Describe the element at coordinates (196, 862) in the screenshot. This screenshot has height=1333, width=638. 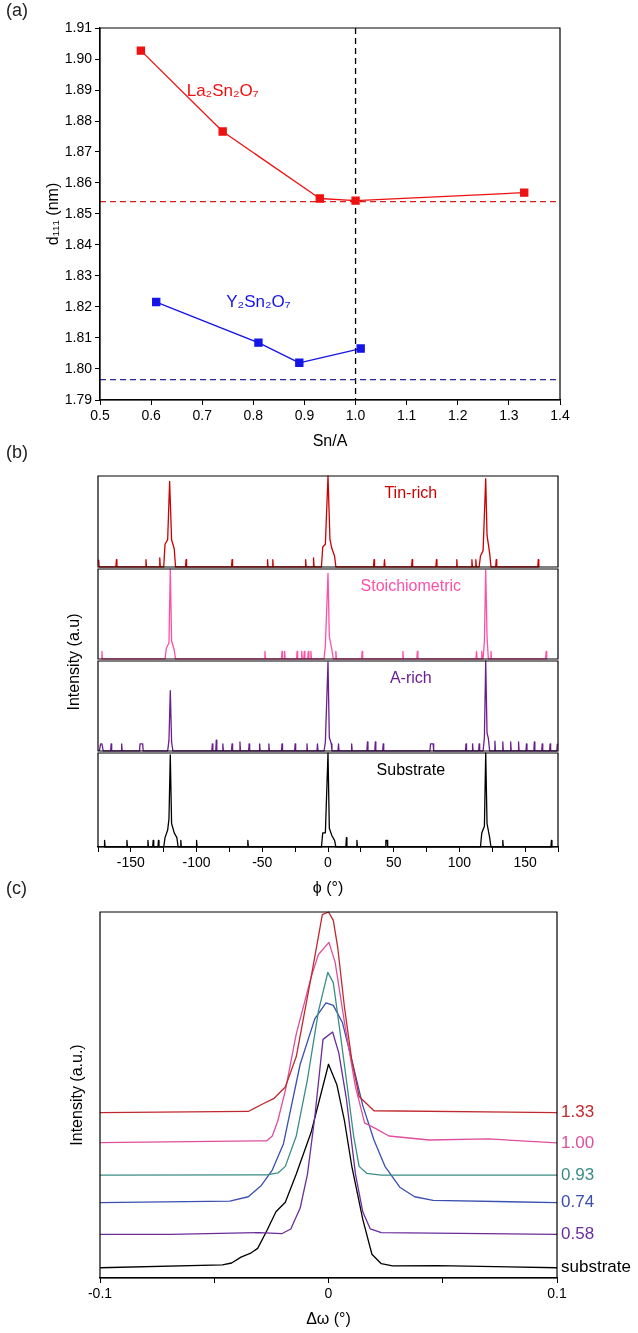
I see `x-tick-label: -100` at that location.